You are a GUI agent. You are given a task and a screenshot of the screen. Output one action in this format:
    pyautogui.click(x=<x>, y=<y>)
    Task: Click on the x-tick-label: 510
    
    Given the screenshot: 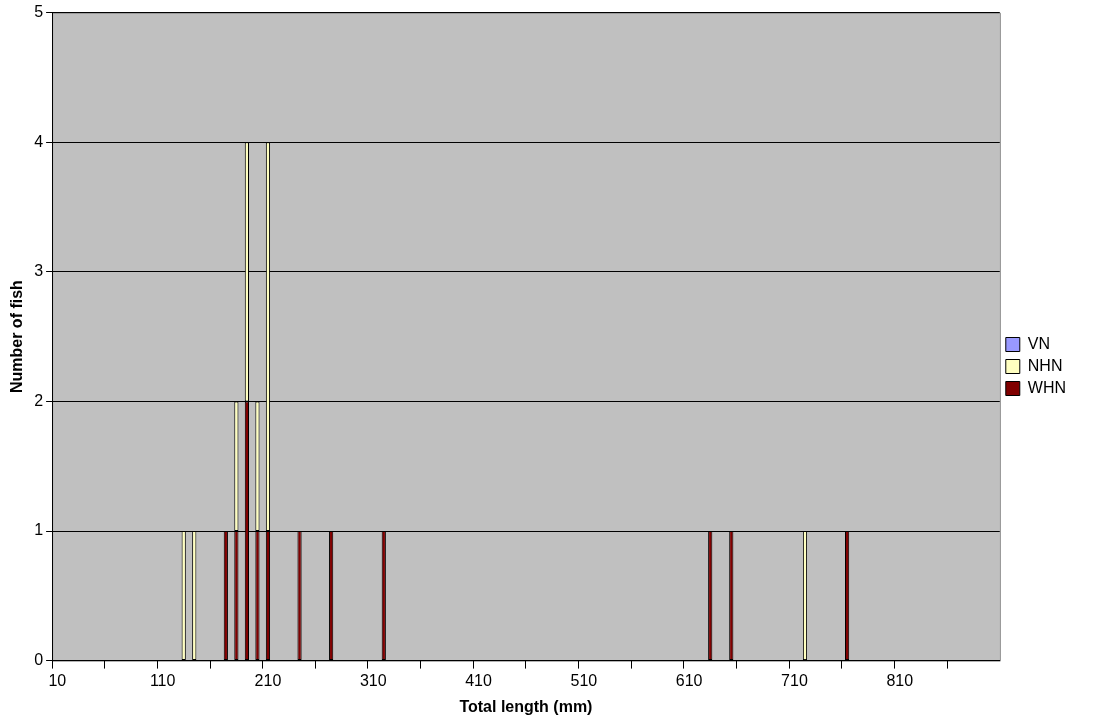 What is the action you would take?
    pyautogui.click(x=584, y=680)
    